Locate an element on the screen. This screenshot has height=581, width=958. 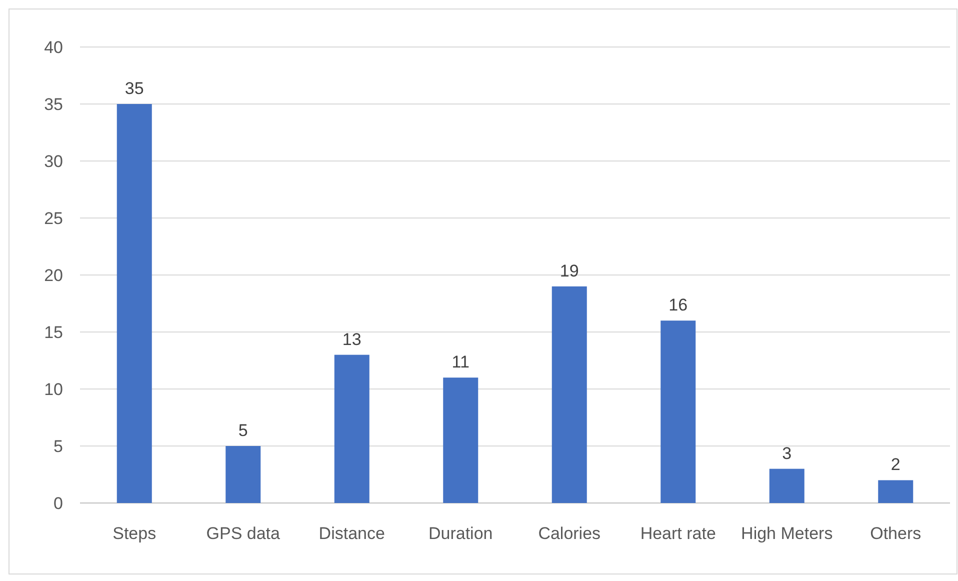
data-label: 5 is located at coordinates (243, 430).